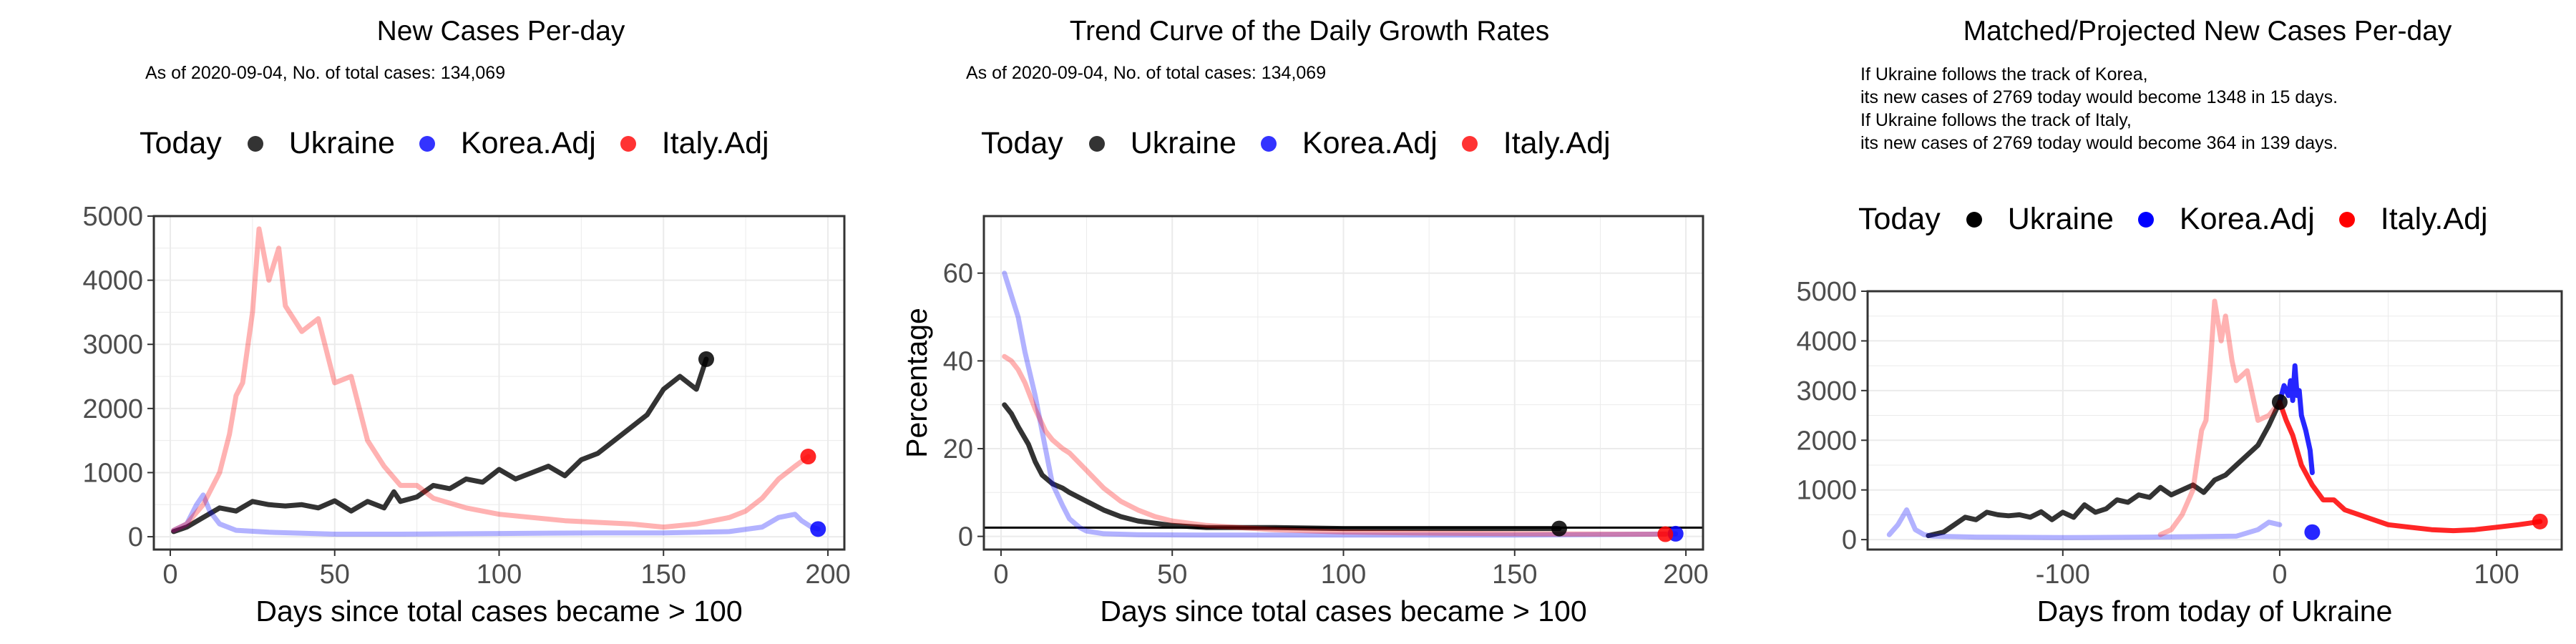 Image resolution: width=2576 pixels, height=644 pixels. Describe the element at coordinates (958, 361) in the screenshot. I see `y-tick-label: 40` at that location.